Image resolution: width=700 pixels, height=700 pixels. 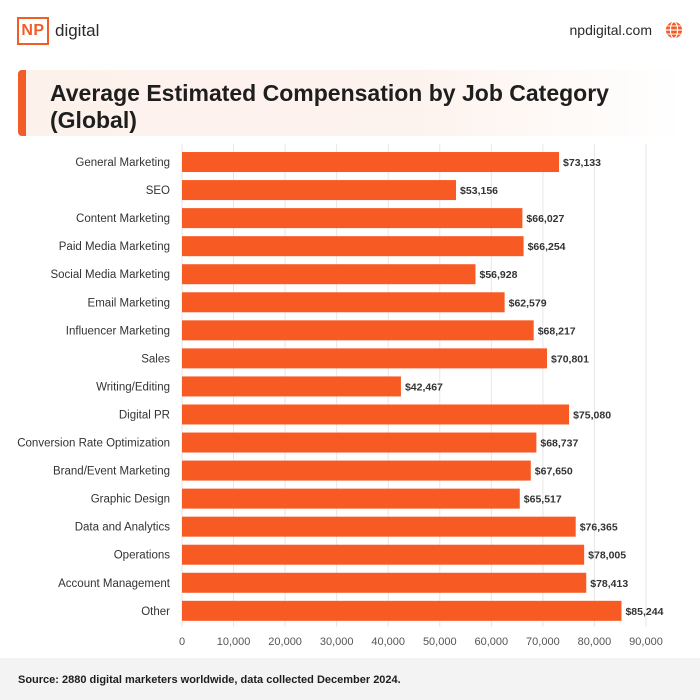 I want to click on data-label: $53,156, so click(x=479, y=191).